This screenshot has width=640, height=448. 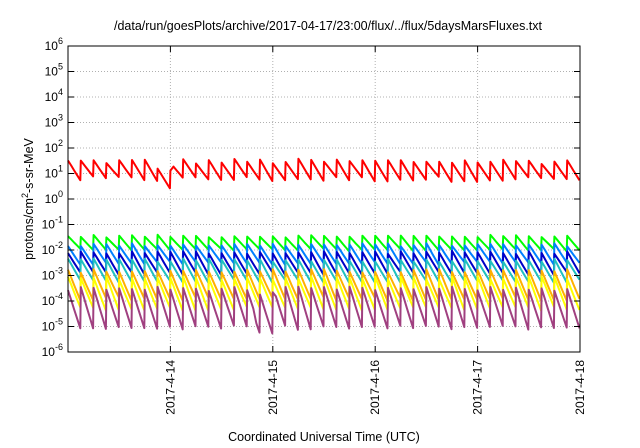 What do you see at coordinates (580, 387) in the screenshot?
I see `x-tick-label: 2017-4-18` at bounding box center [580, 387].